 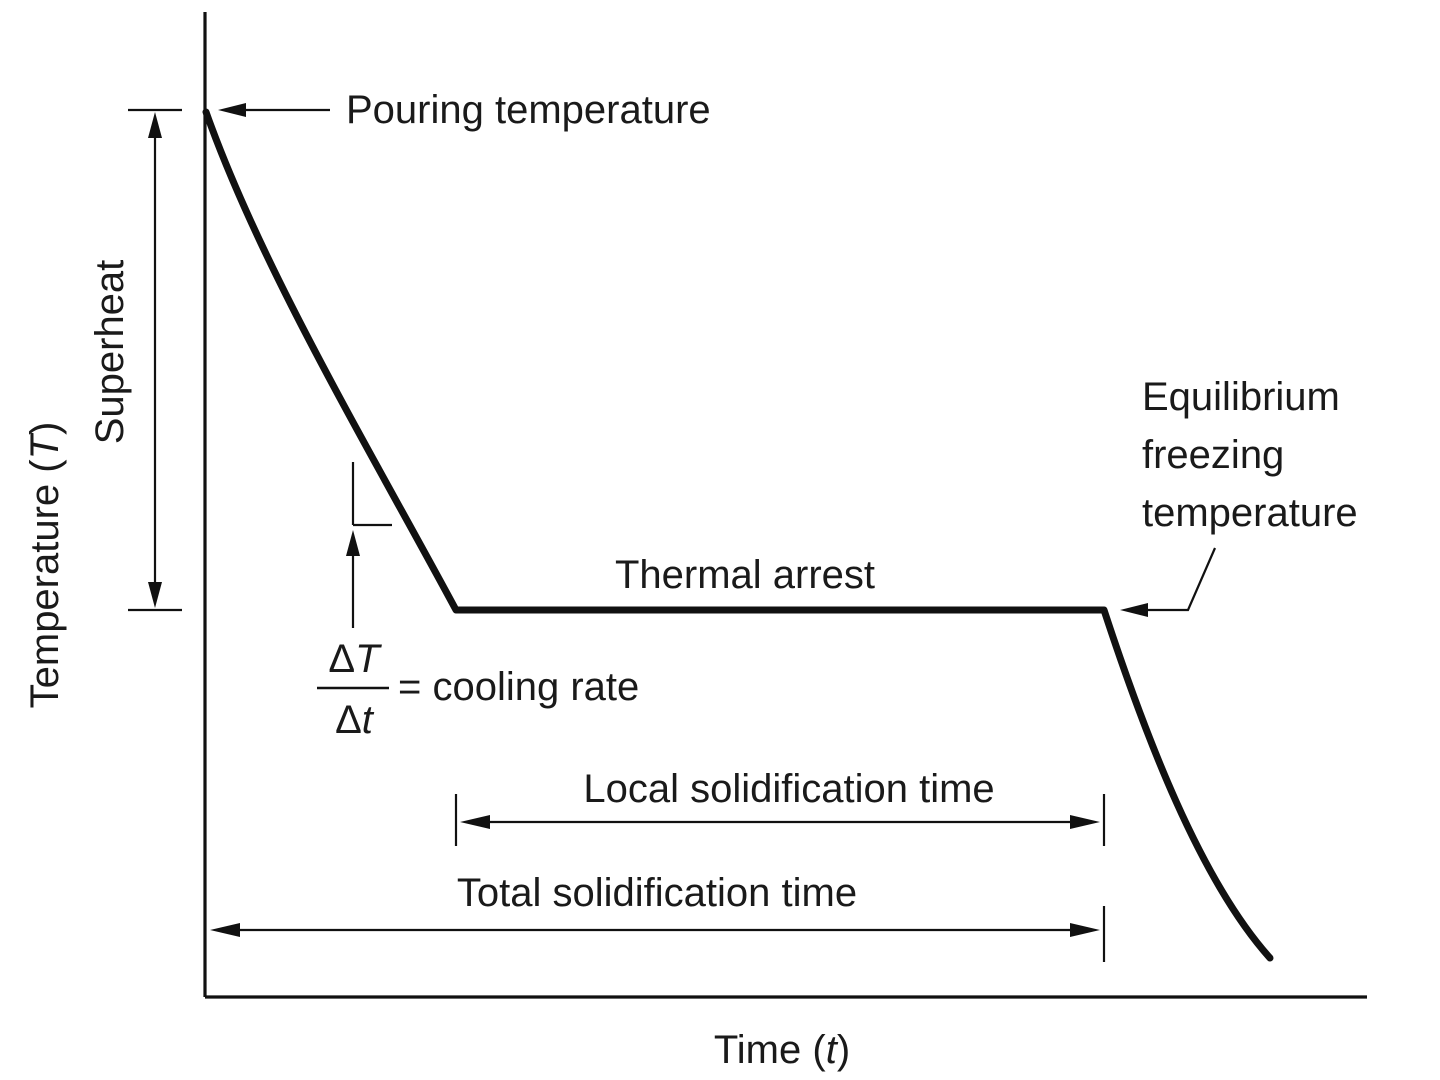 I want to click on superheat-label: Superheat, so click(x=110, y=352).